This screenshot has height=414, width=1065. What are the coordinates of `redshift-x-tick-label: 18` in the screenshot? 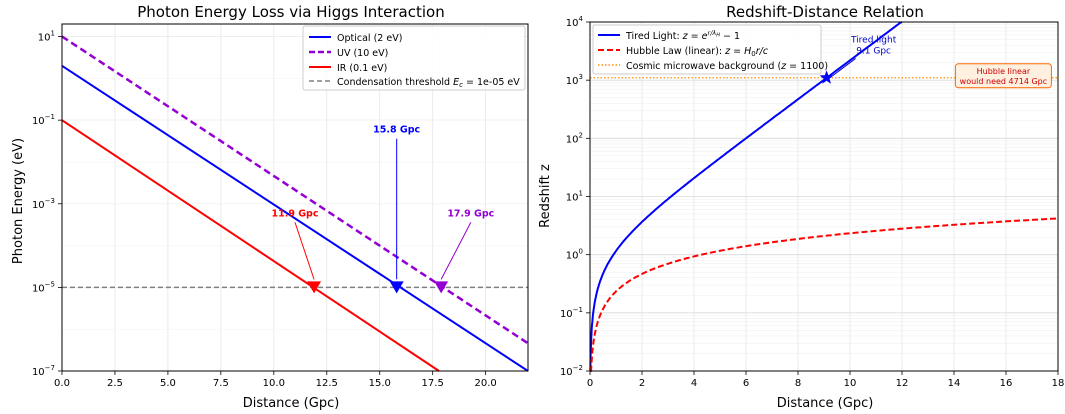 It's located at (1058, 383).